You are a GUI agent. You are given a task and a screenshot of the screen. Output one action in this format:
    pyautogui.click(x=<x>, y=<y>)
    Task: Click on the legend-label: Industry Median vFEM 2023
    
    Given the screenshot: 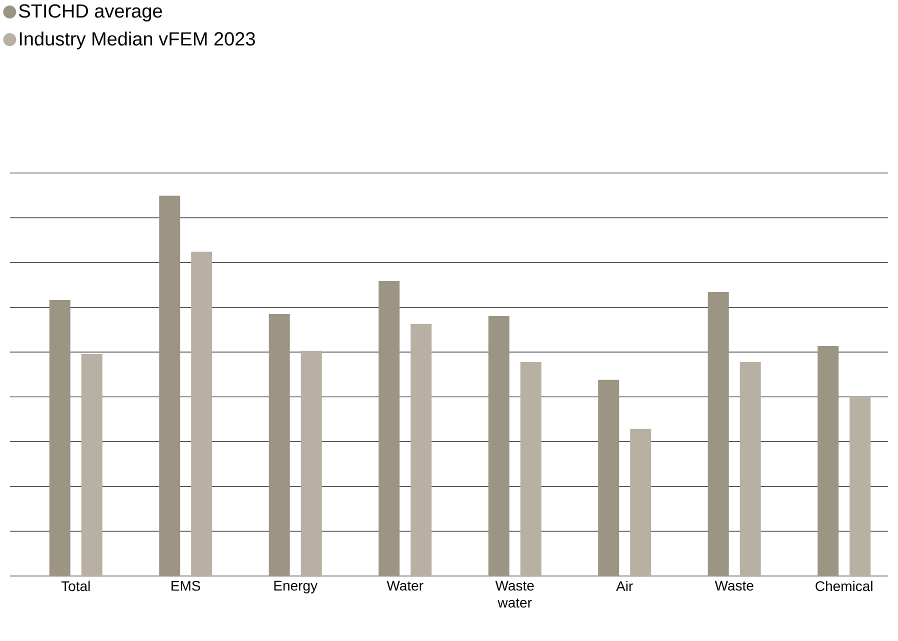 What is the action you would take?
    pyautogui.click(x=137, y=41)
    